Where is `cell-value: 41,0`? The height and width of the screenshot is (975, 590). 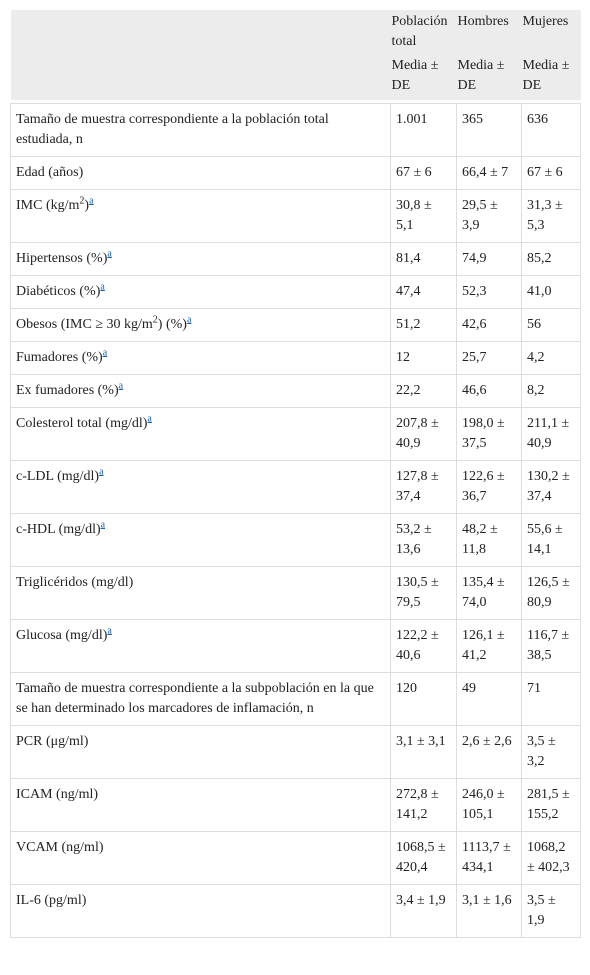 cell-value: 41,0 is located at coordinates (551, 292).